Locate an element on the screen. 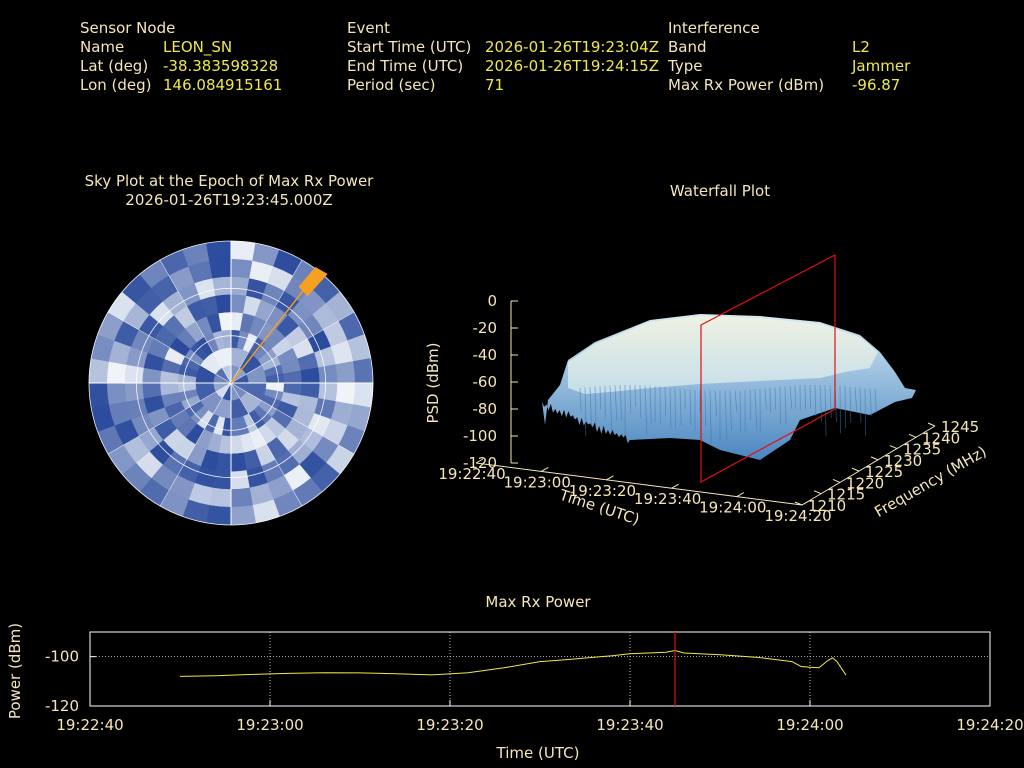 The height and width of the screenshot is (768, 1024). sensor-lon-label: Lon (deg) is located at coordinates (116, 85).